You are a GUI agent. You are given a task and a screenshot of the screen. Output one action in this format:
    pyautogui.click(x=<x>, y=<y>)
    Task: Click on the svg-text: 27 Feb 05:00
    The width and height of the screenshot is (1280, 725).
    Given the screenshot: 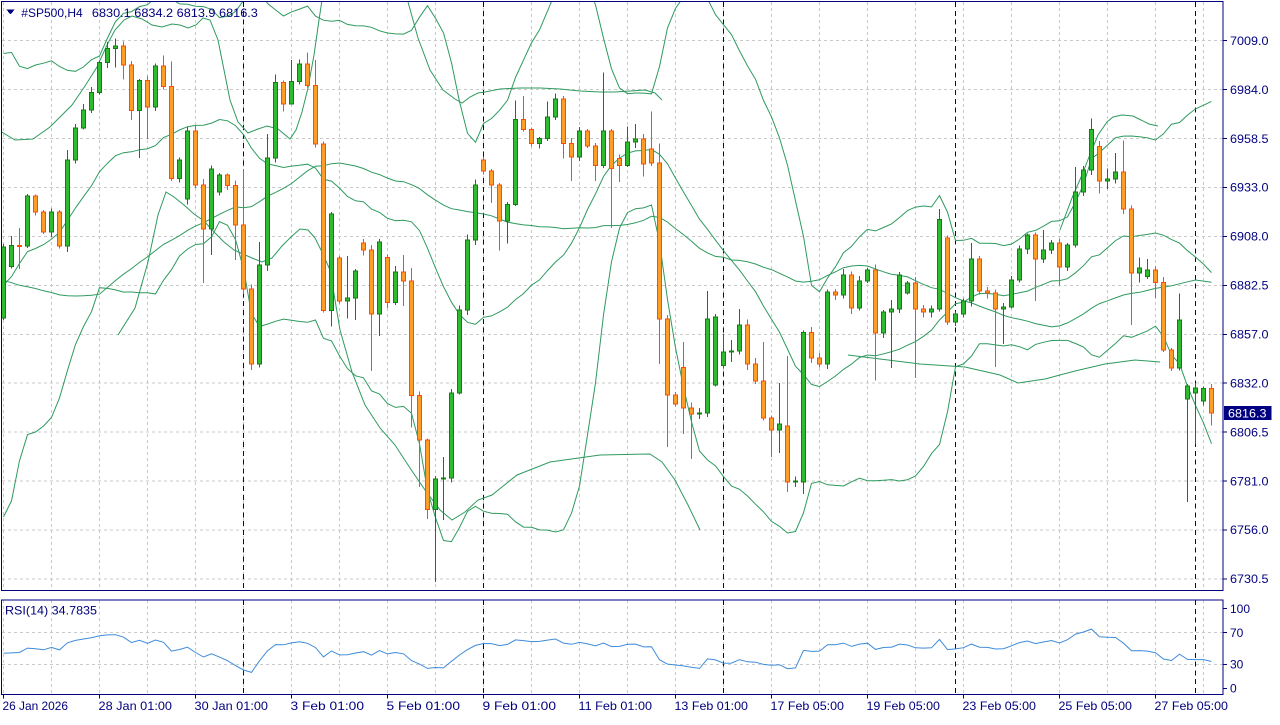 What is the action you would take?
    pyautogui.click(x=1192, y=706)
    